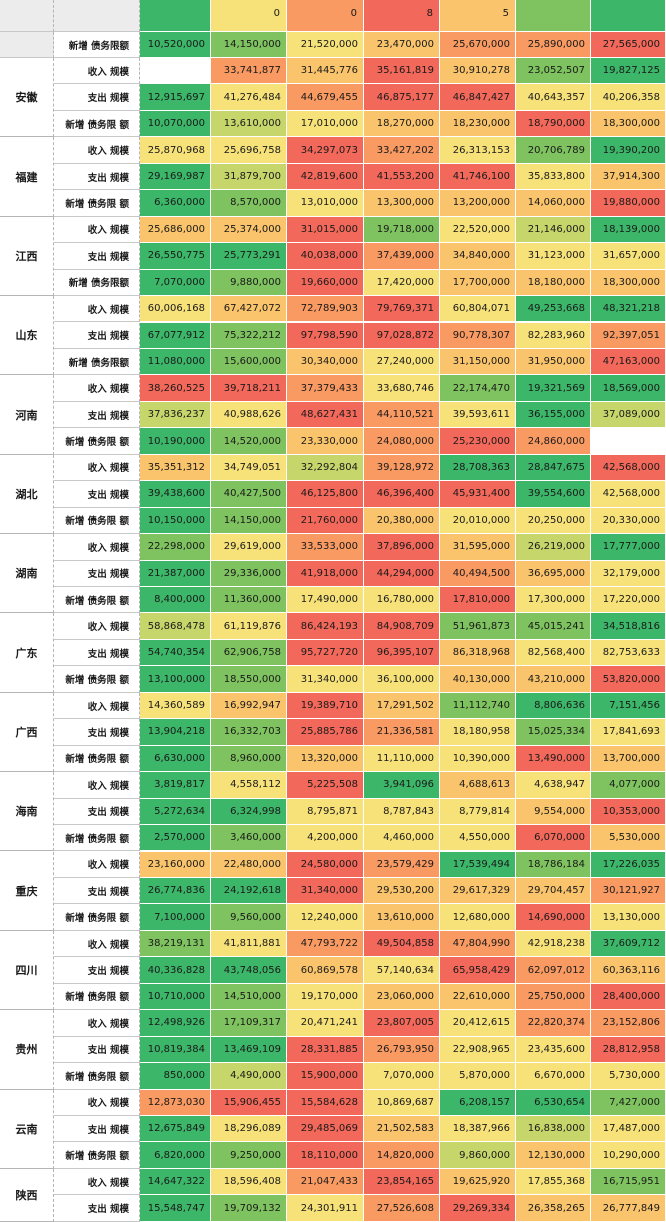 The image size is (666, 1222). What do you see at coordinates (553, 362) in the screenshot?
I see `value-cell: 31,950,000` at bounding box center [553, 362].